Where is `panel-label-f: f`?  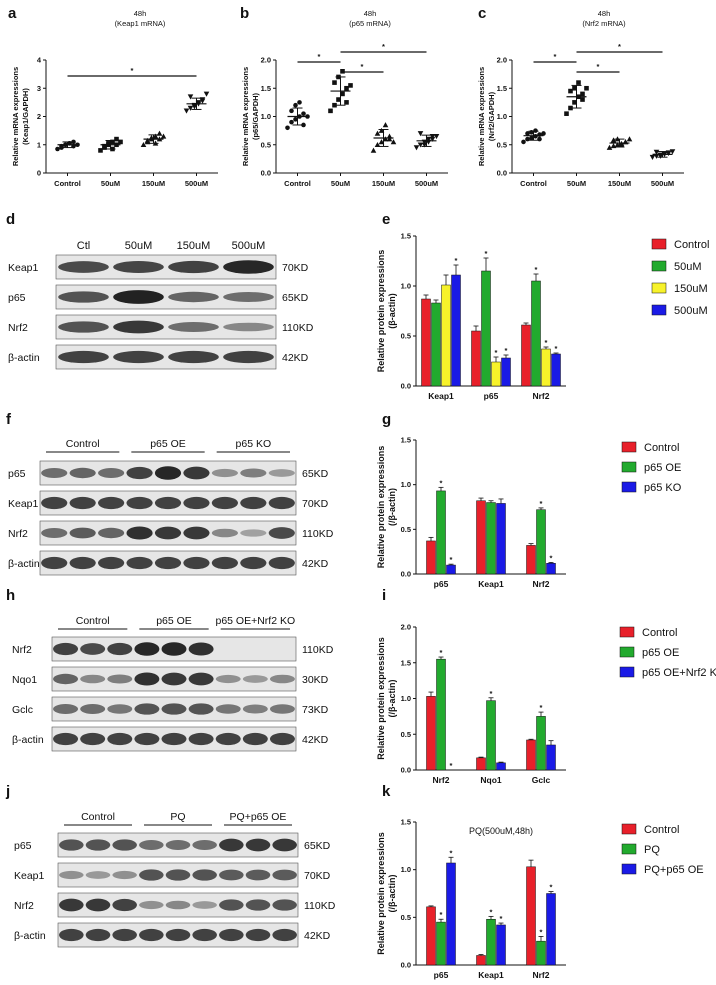 panel-label-f: f is located at coordinates (9, 419).